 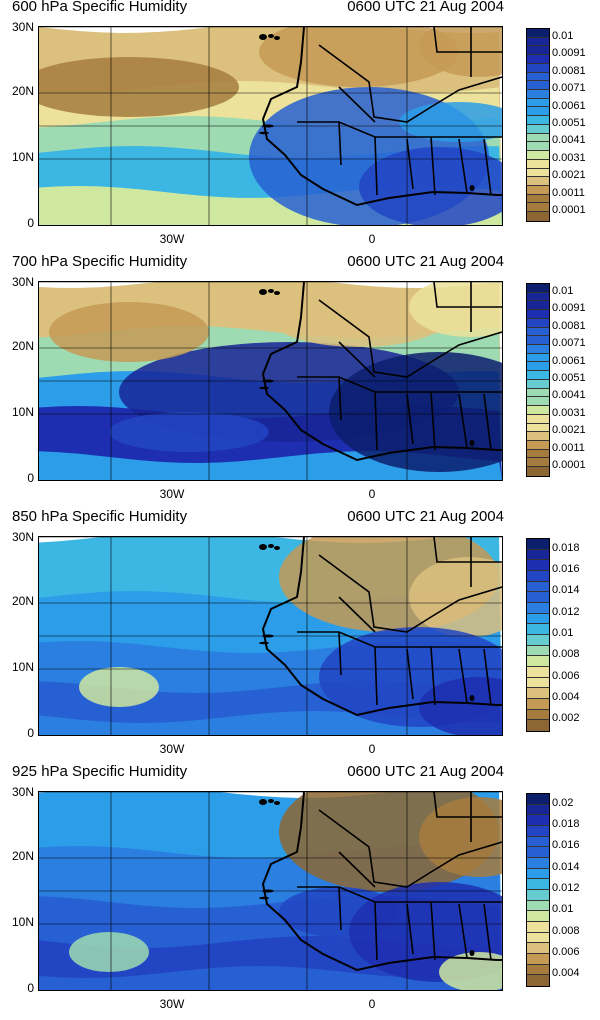 What do you see at coordinates (270, 978) in the screenshot?
I see `humidity-band` at bounding box center [270, 978].